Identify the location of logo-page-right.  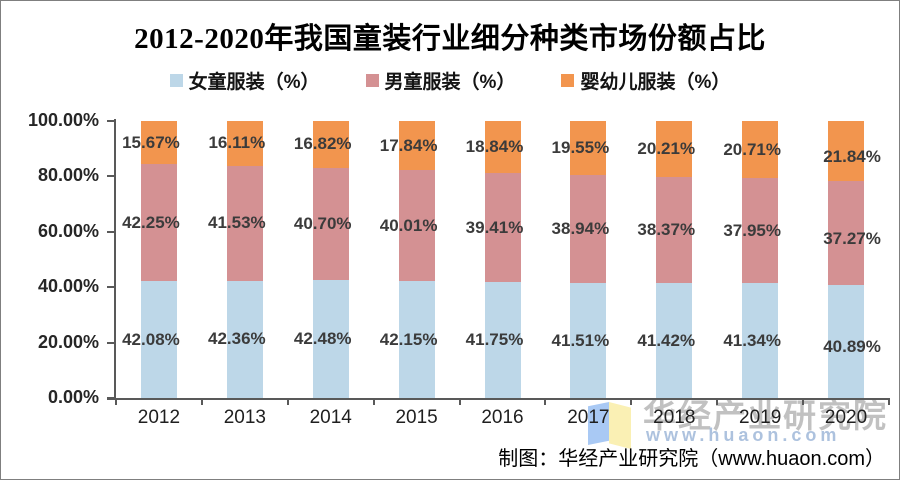
(620, 425).